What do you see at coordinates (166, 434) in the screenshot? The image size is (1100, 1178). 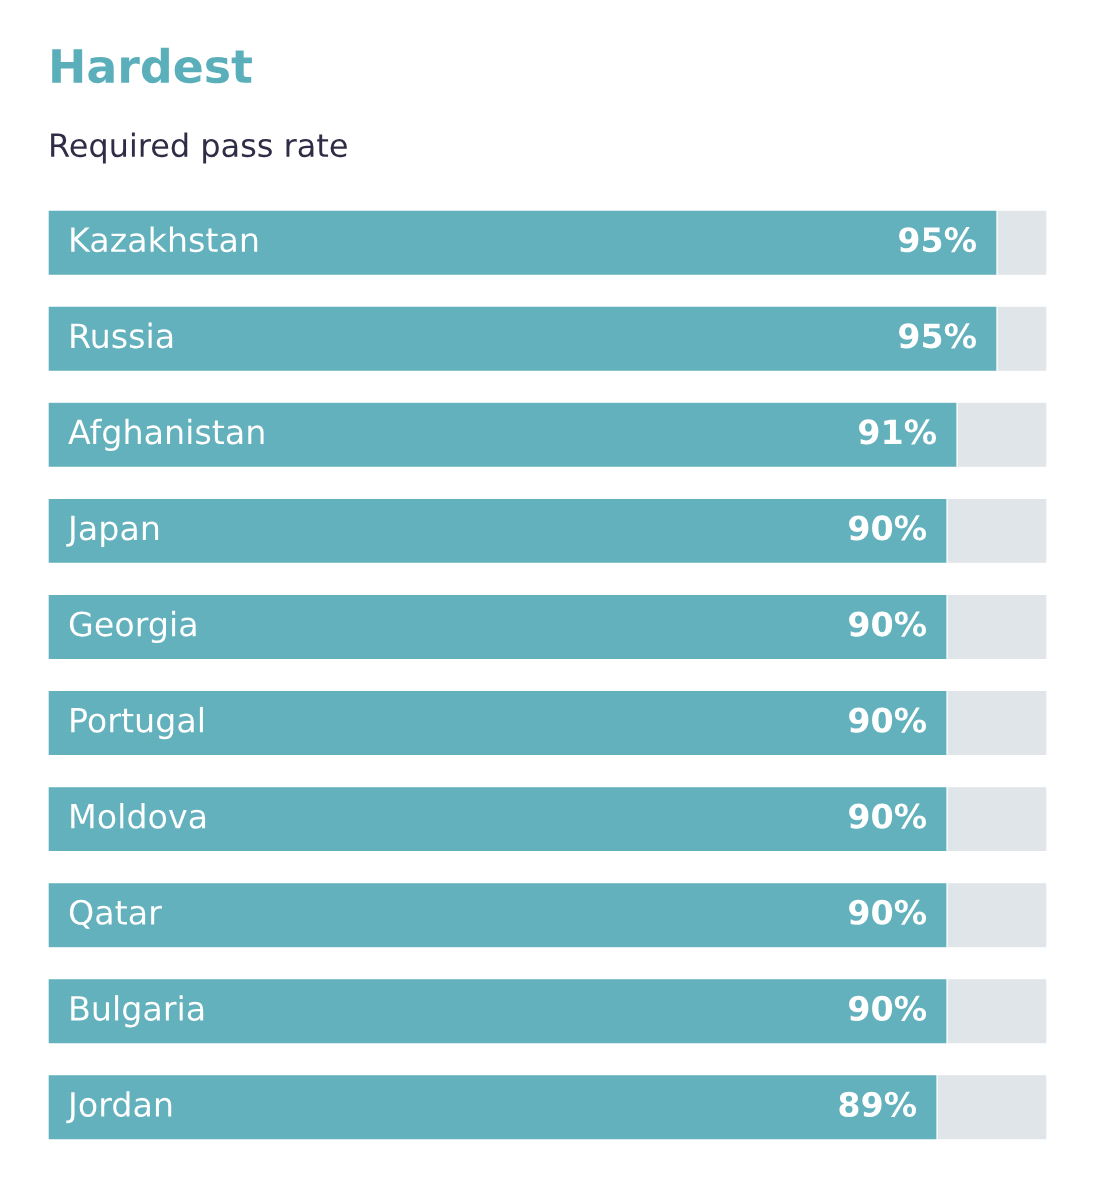 I see `y-tick-label: Afghanistan` at bounding box center [166, 434].